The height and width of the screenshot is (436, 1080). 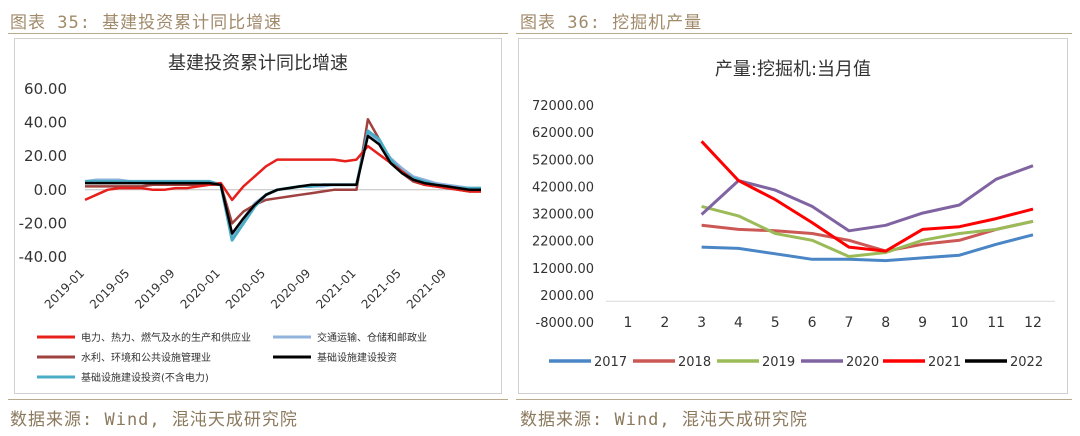 What do you see at coordinates (738, 323) in the screenshot?
I see `x-tick-label: 4` at bounding box center [738, 323].